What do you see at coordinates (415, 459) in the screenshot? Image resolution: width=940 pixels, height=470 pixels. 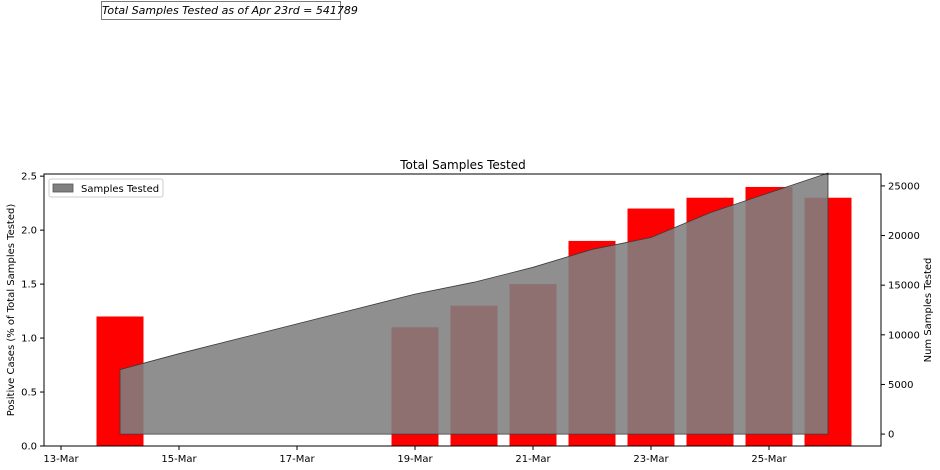 I see `x-tick-label: 19-Mar` at bounding box center [415, 459].